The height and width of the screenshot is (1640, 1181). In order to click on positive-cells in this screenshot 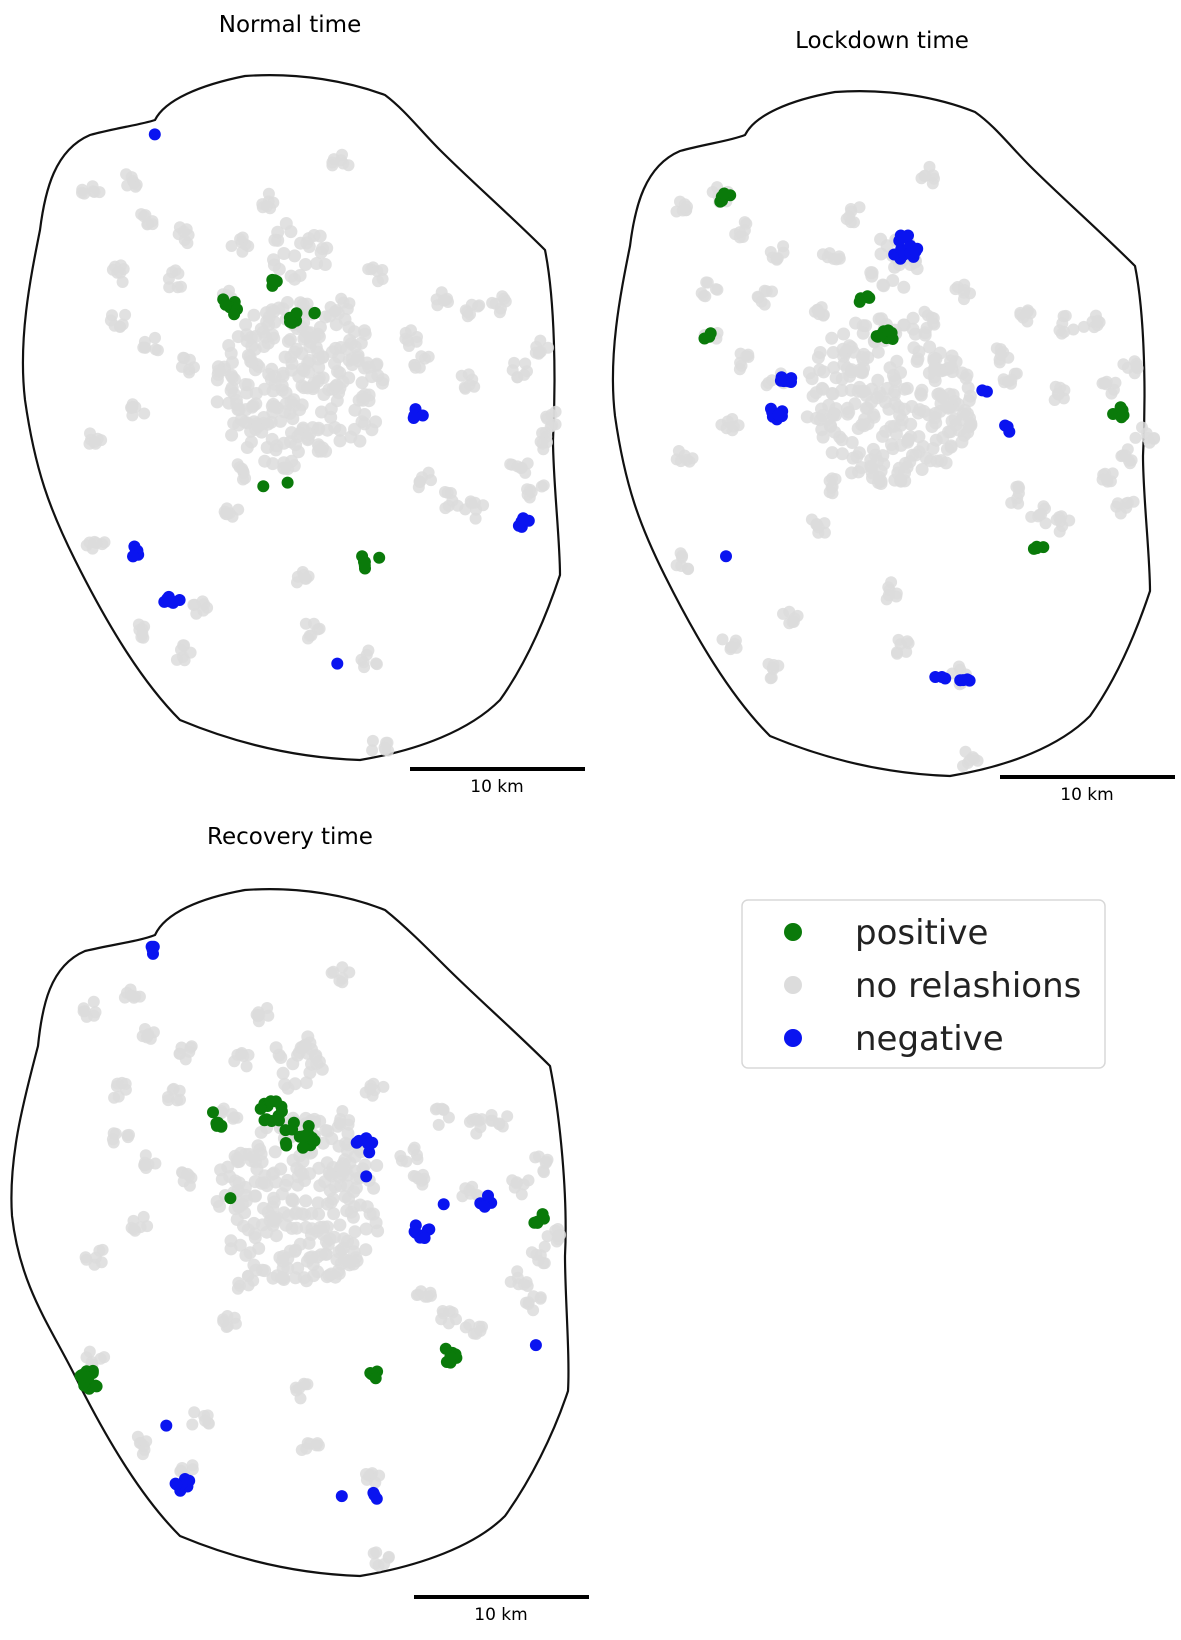, I will do `click(301, 424)`.